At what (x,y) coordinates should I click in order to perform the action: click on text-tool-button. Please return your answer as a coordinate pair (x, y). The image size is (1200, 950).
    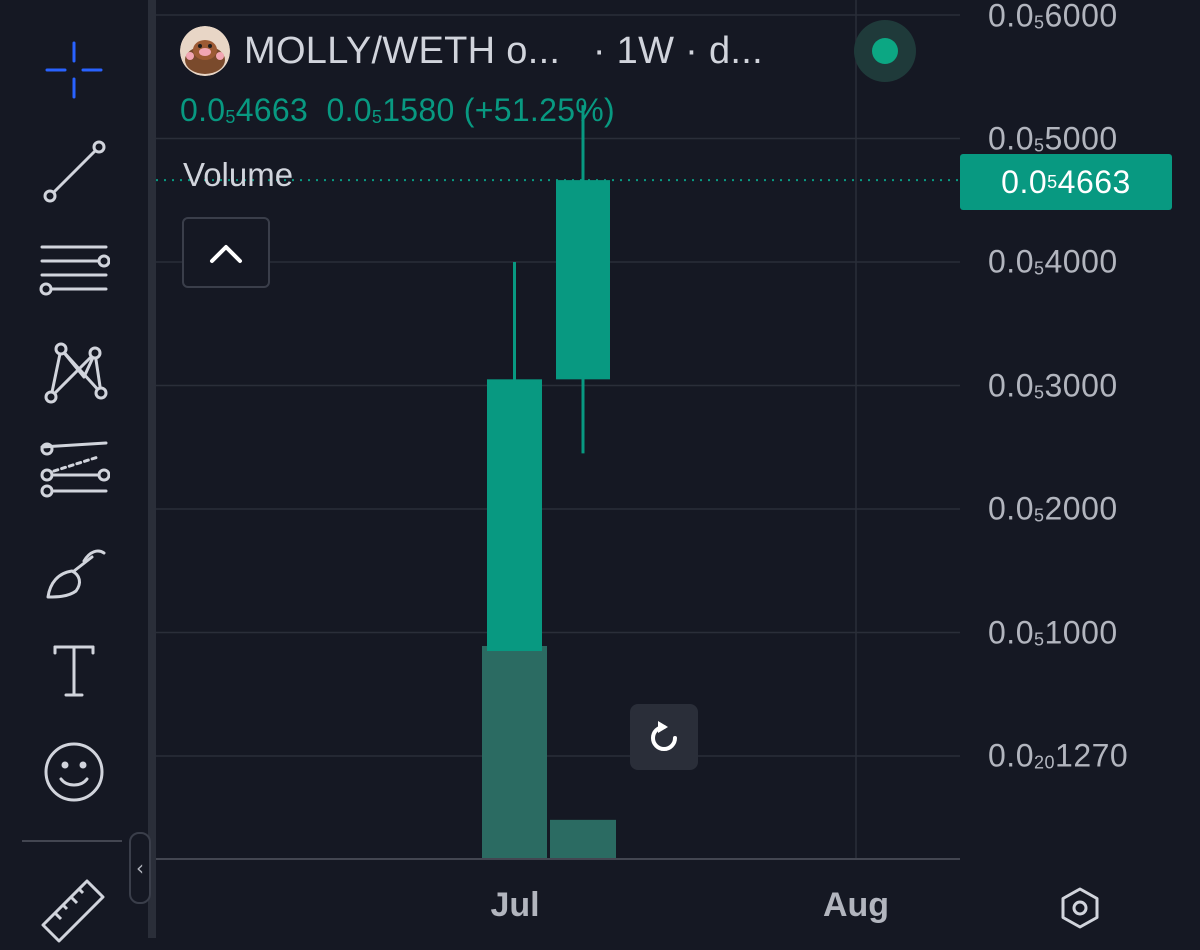
    Looking at the image, I should click on (74, 670).